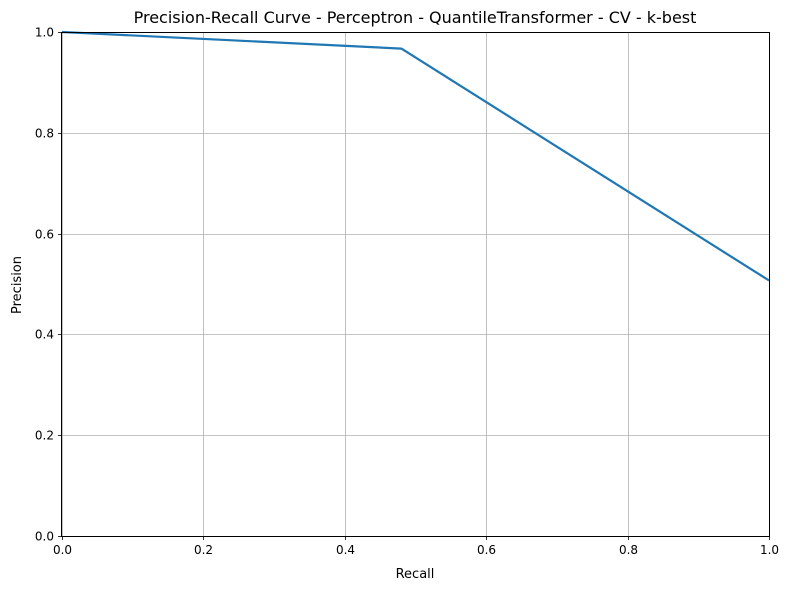  What do you see at coordinates (628, 550) in the screenshot?
I see `x-tick-label: 0.8` at bounding box center [628, 550].